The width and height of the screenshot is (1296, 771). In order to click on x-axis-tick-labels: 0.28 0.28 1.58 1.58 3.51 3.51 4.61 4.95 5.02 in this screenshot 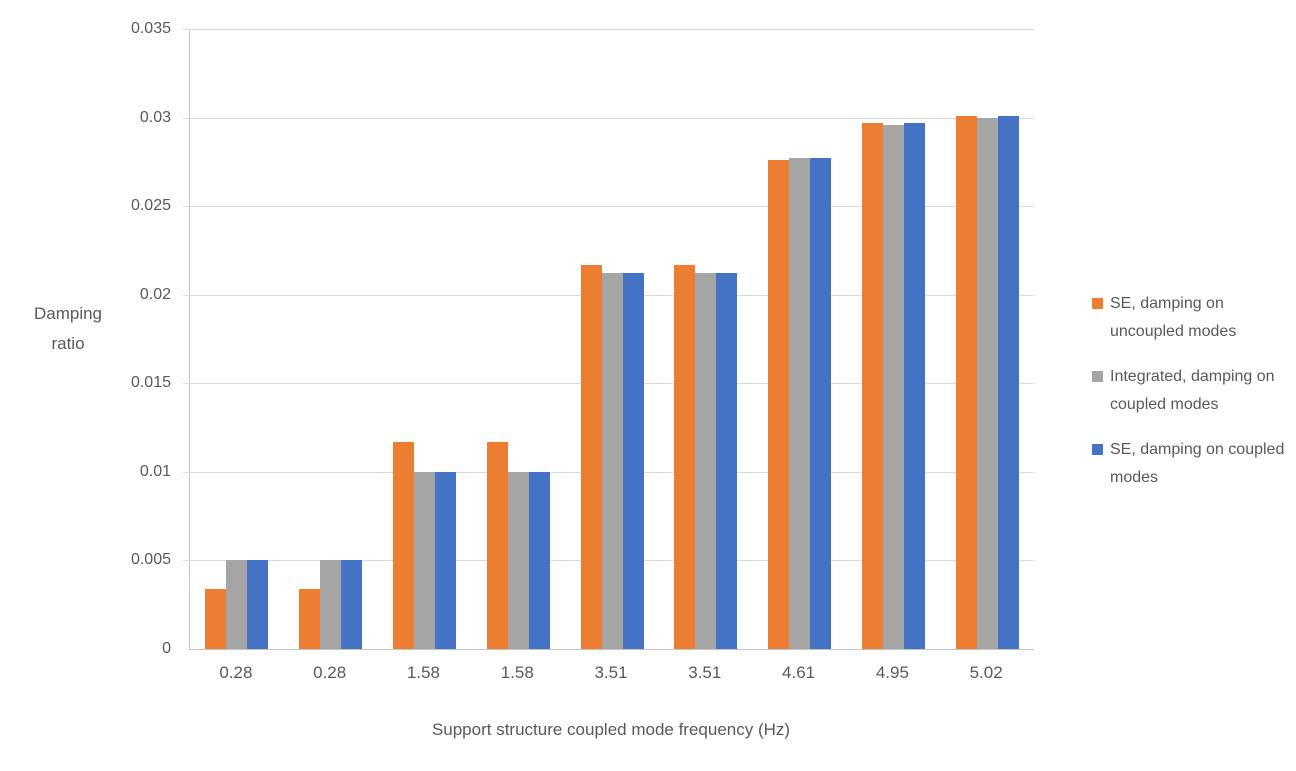, I will do `click(611, 673)`.